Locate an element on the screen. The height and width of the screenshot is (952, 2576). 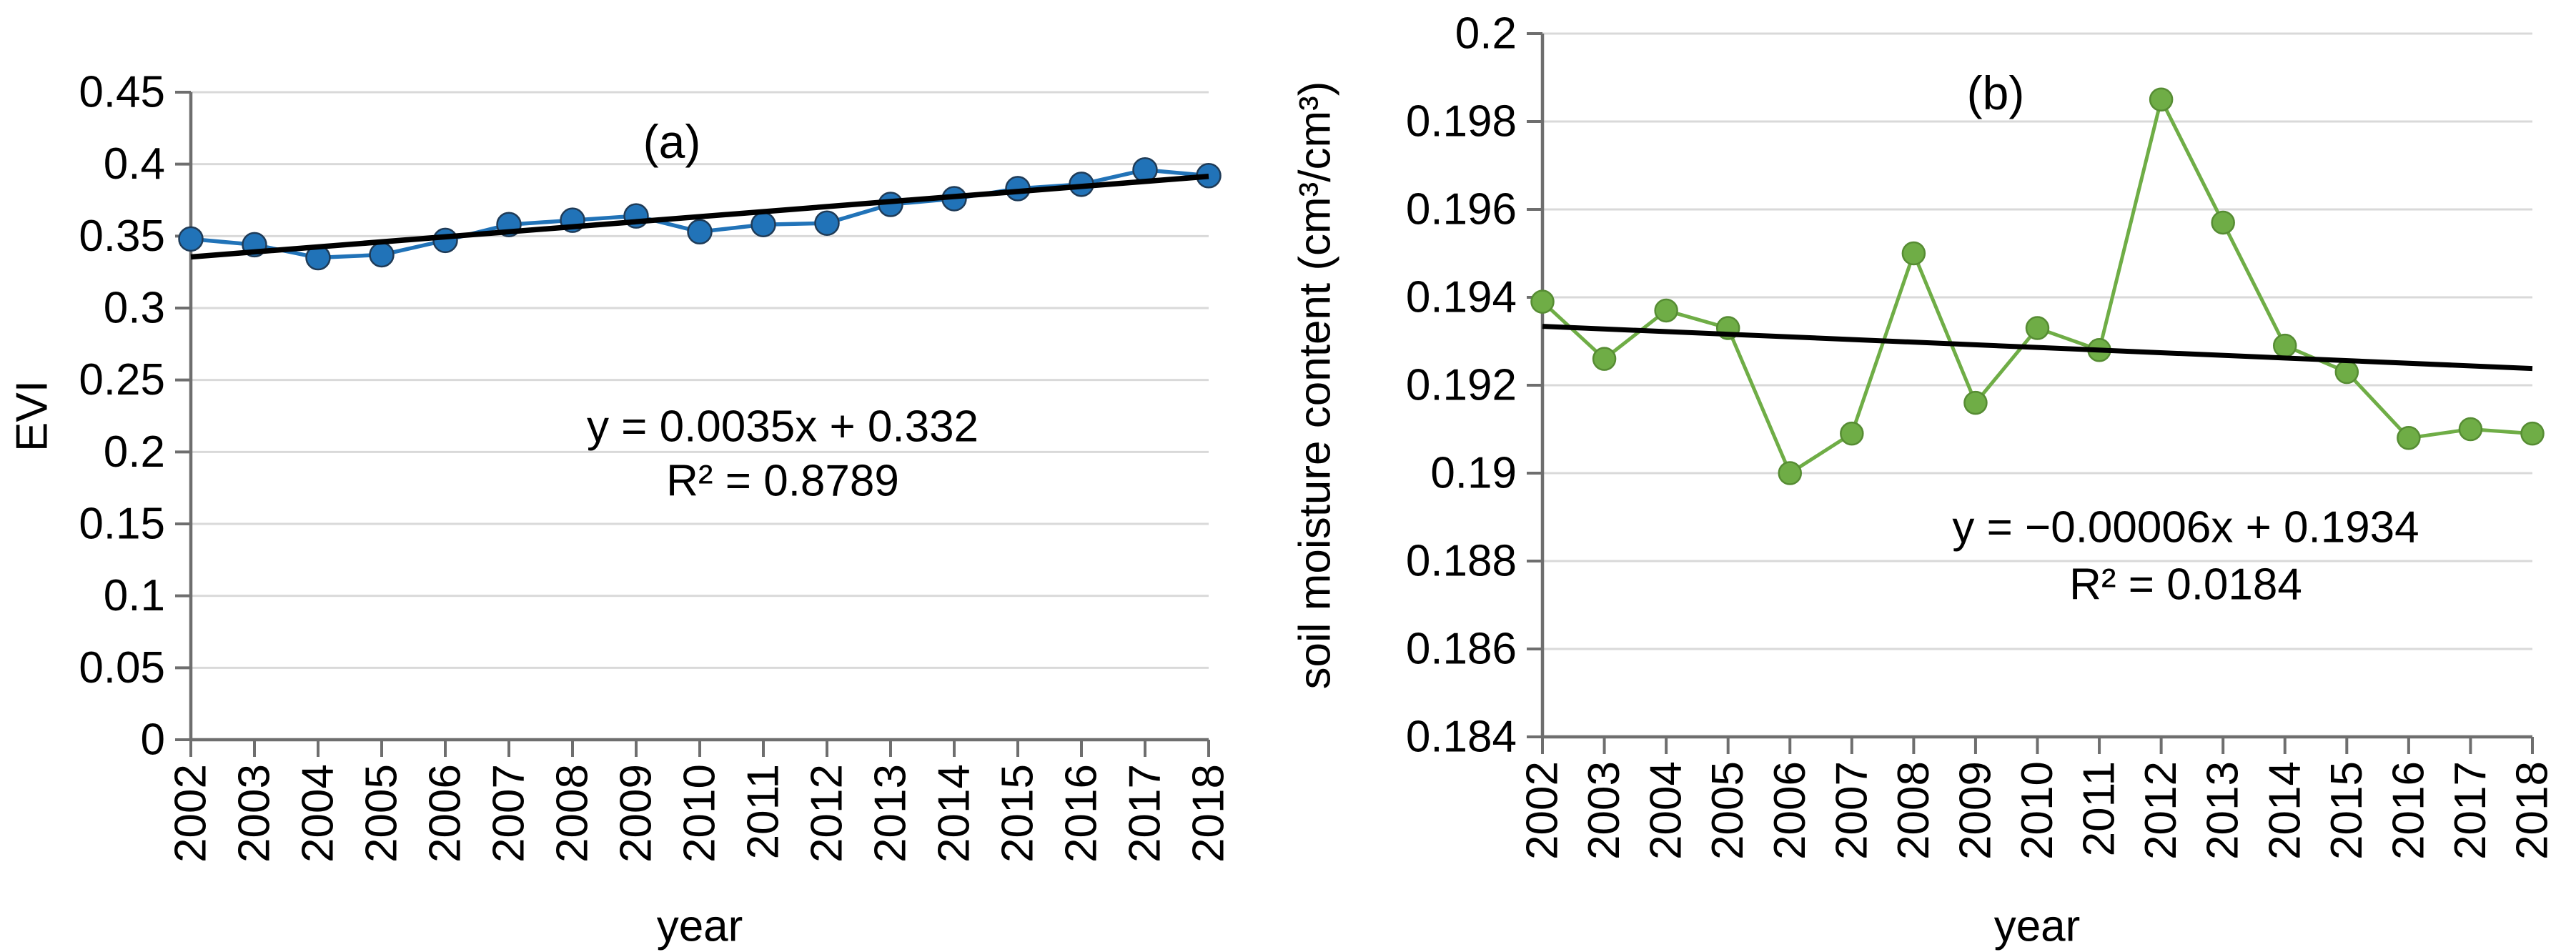
panel-label: (a) is located at coordinates (672, 141).